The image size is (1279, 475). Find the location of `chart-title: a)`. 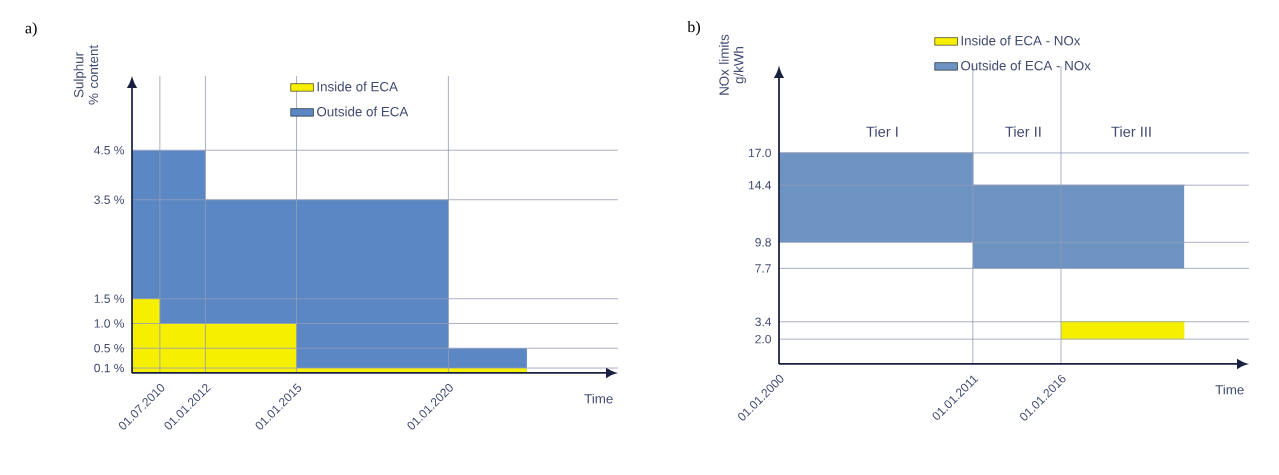

chart-title: a) is located at coordinates (31, 29).